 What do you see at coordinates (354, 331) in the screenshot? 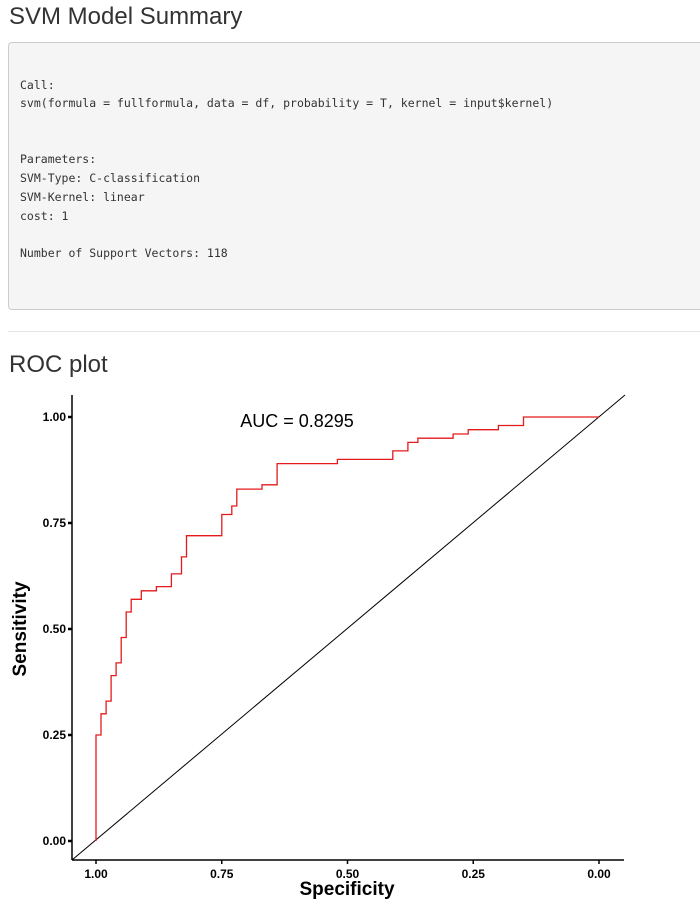
I see `section-divider` at bounding box center [354, 331].